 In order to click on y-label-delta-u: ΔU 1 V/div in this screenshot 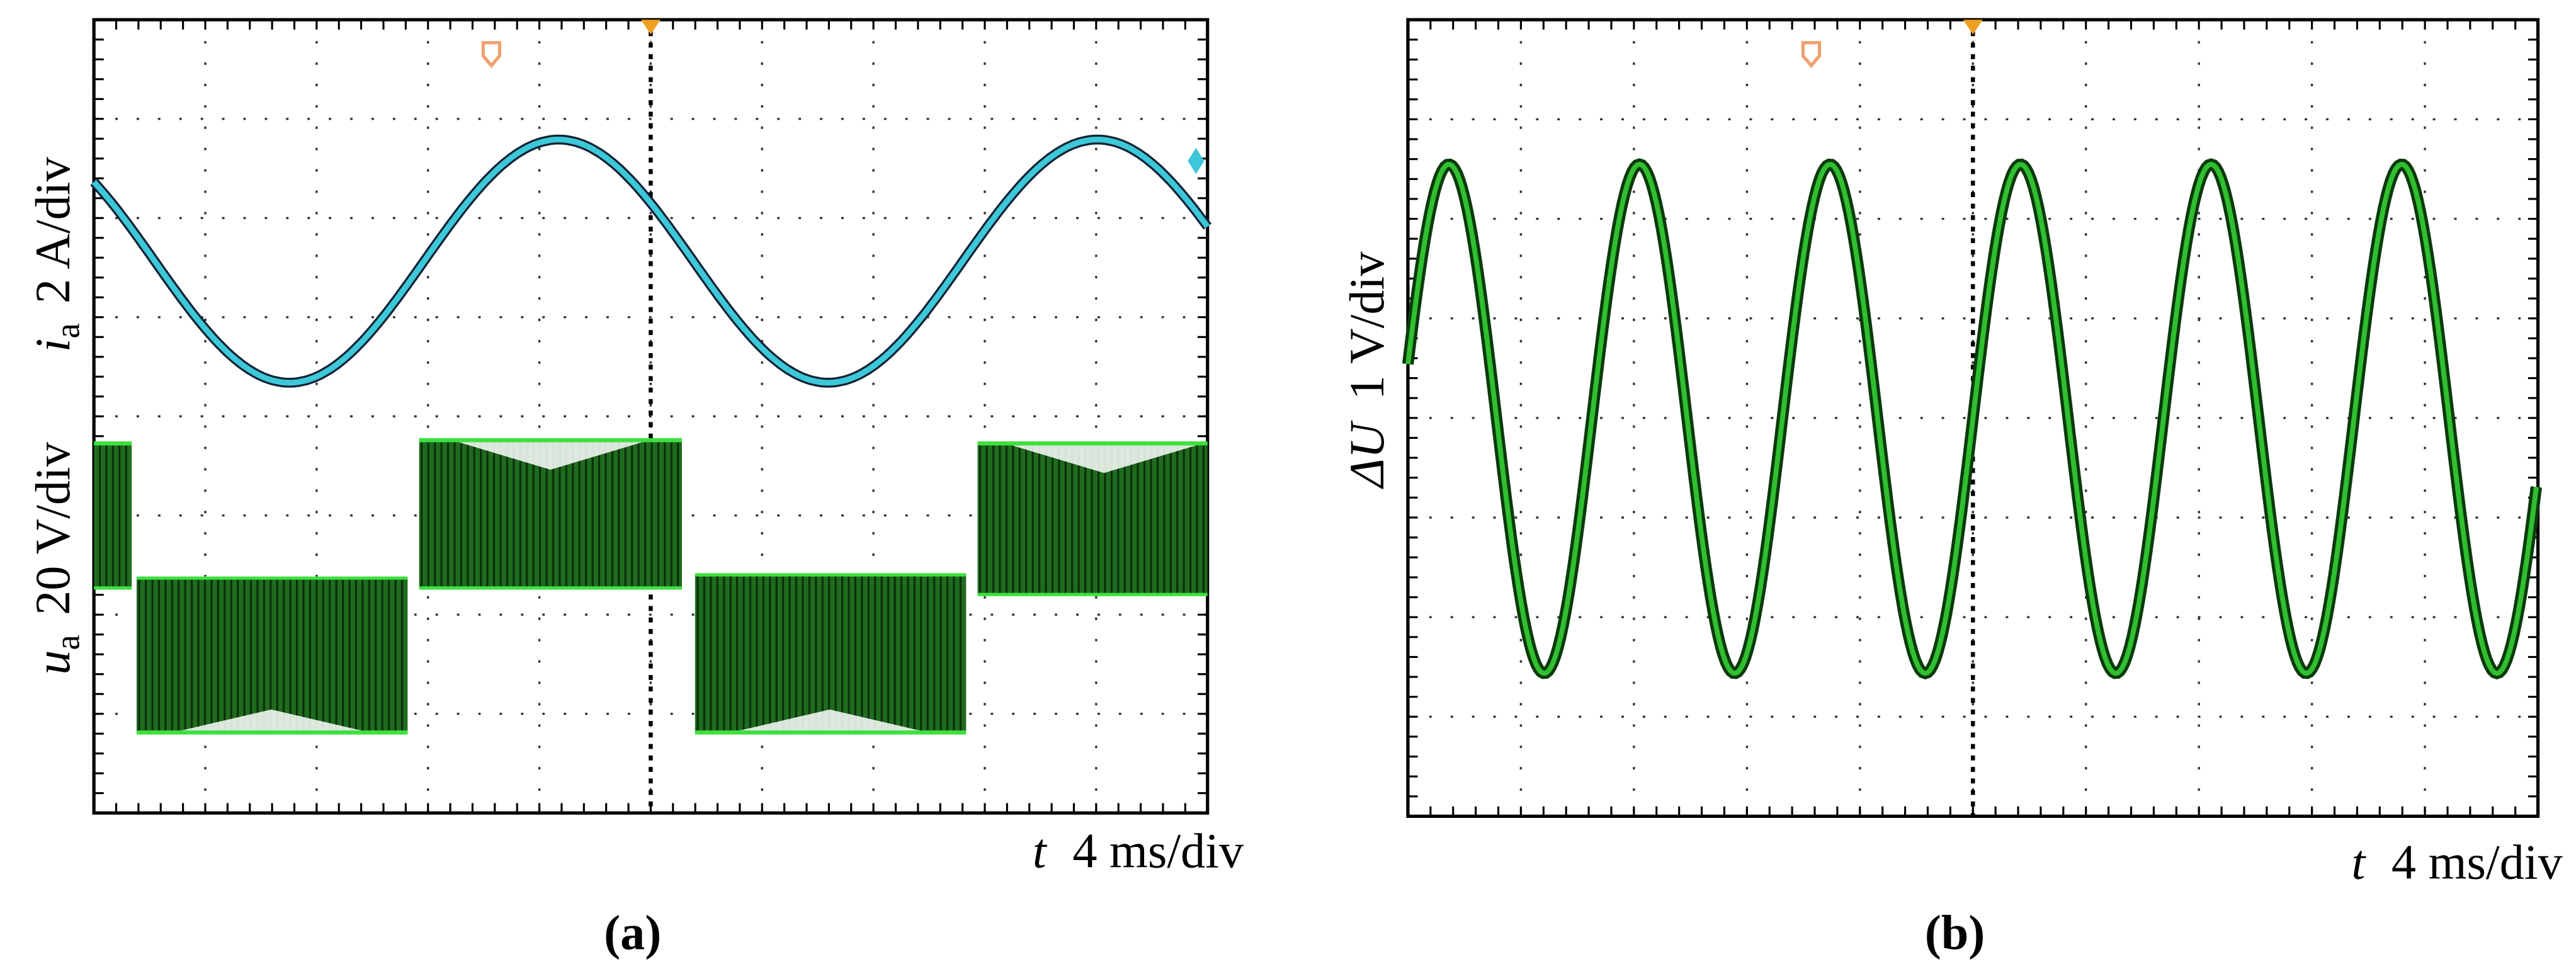, I will do `click(1366, 370)`.